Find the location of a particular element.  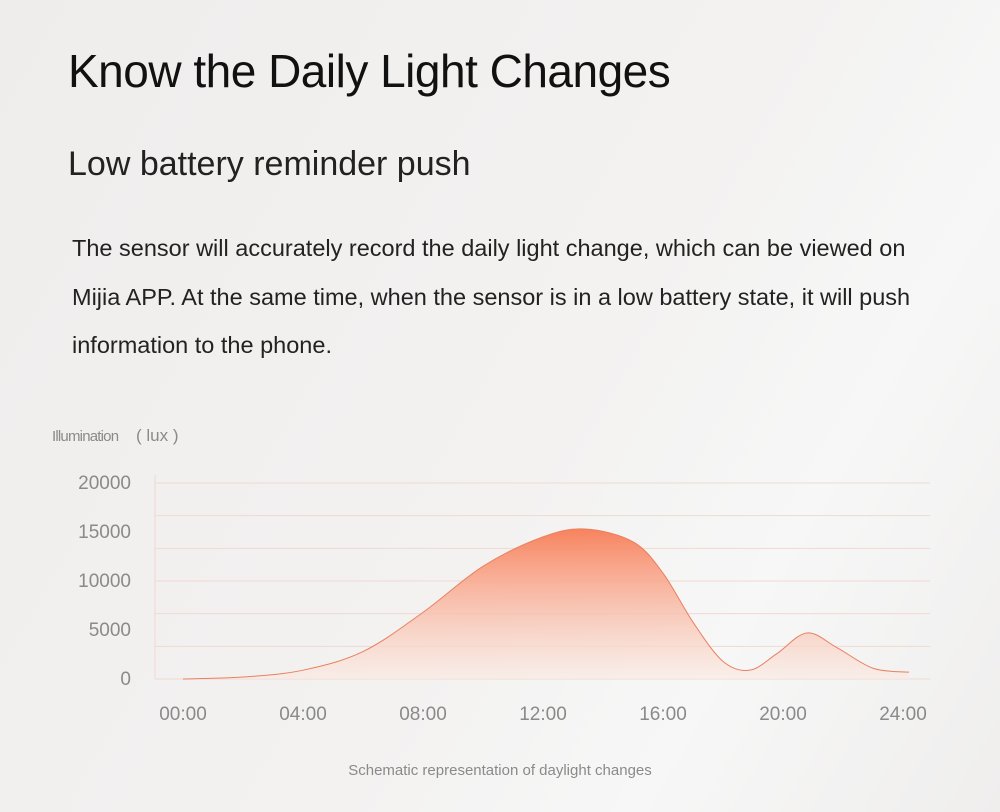

y-tick-label: 15000 is located at coordinates (104, 532).